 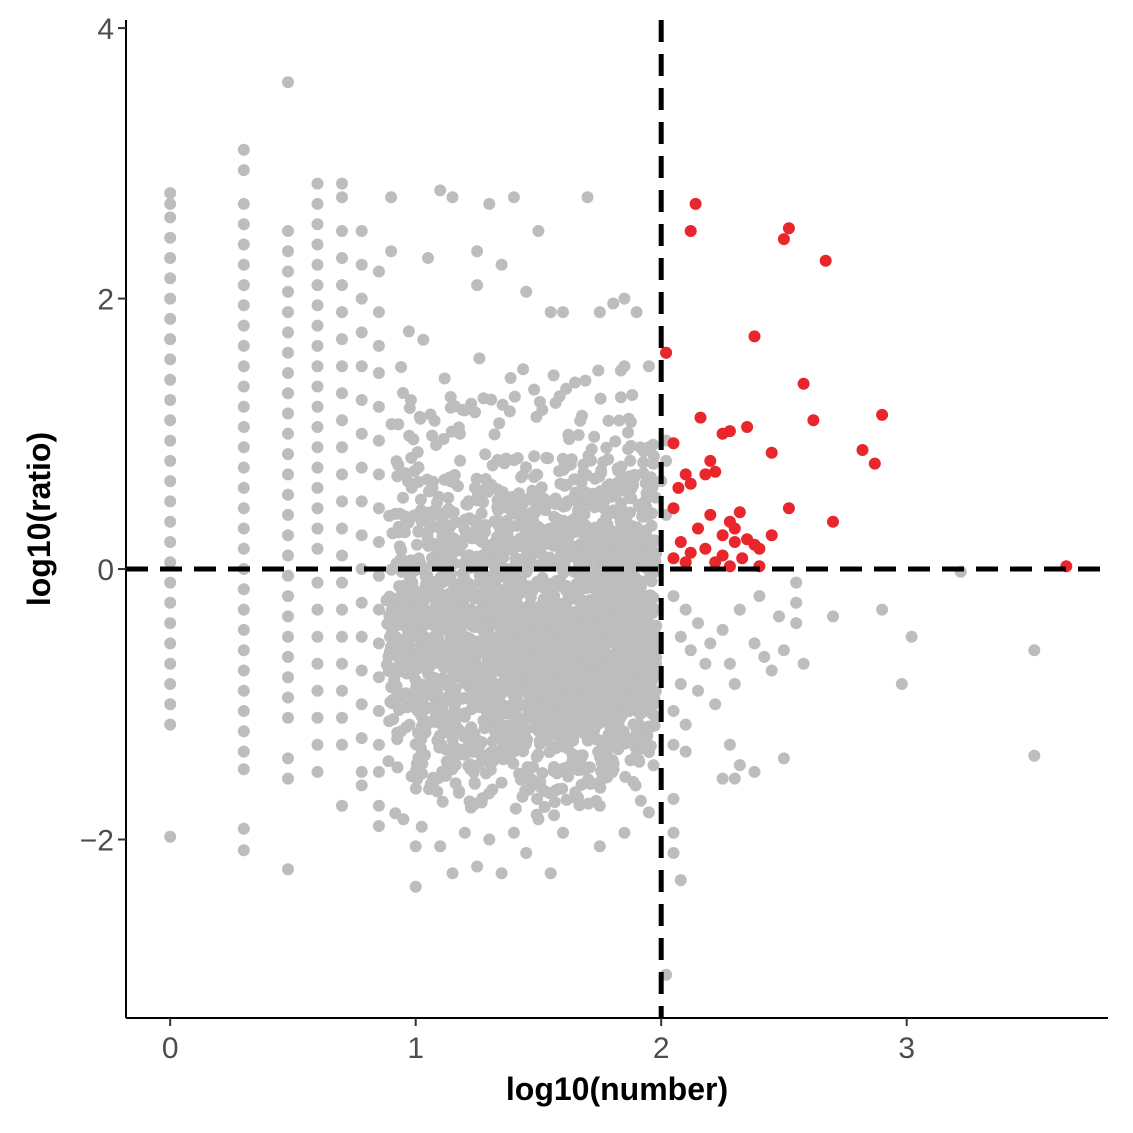 What do you see at coordinates (105, 29) in the screenshot?
I see `y-tick-label: 4` at bounding box center [105, 29].